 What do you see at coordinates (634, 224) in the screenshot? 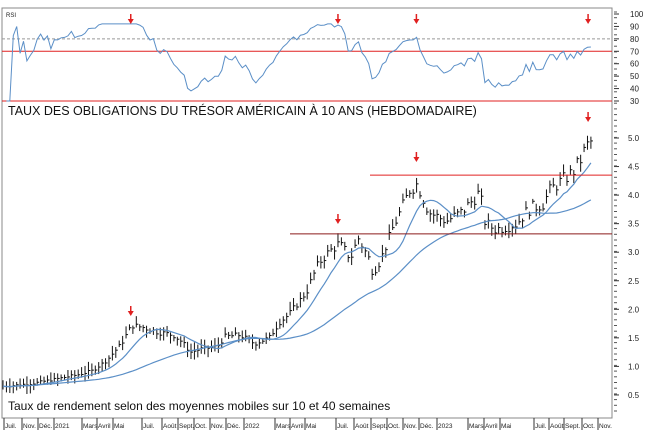
I see `y-tick-label: 3.5` at bounding box center [634, 224].